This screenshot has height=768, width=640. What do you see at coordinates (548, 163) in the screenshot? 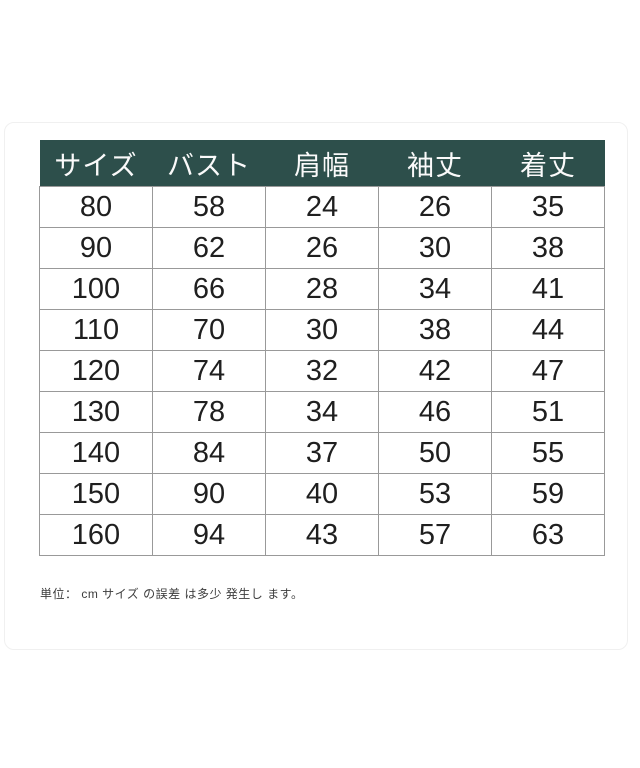
I see `size-table-header-cell: 着丈` at bounding box center [548, 163].